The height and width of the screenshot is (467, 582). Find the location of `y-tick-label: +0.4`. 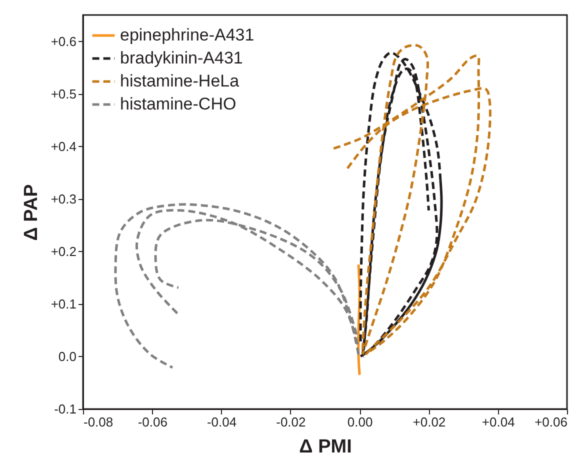

y-tick-label: +0.4 is located at coordinates (63, 146).